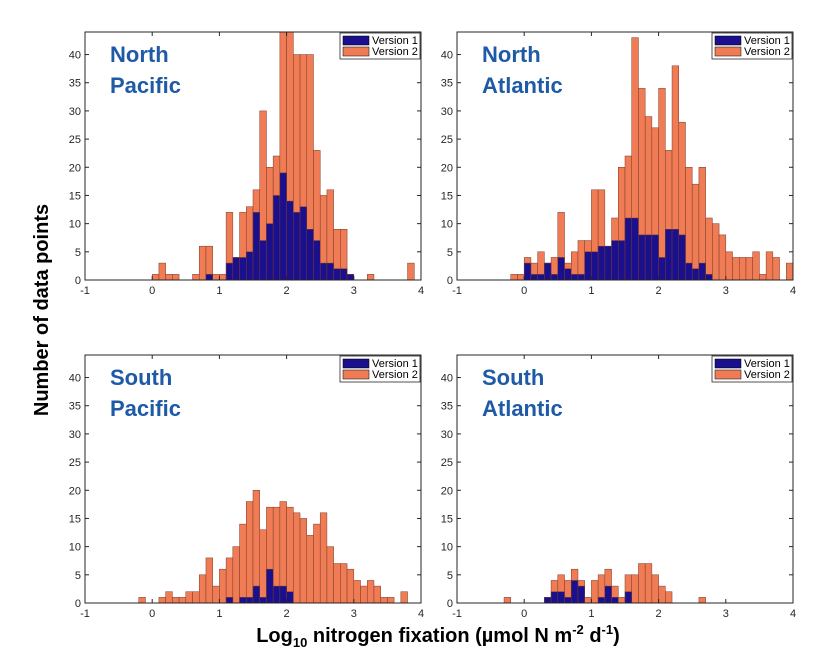  Describe the element at coordinates (145, 85) in the screenshot. I see `region-title-line-2: Pacific` at that location.